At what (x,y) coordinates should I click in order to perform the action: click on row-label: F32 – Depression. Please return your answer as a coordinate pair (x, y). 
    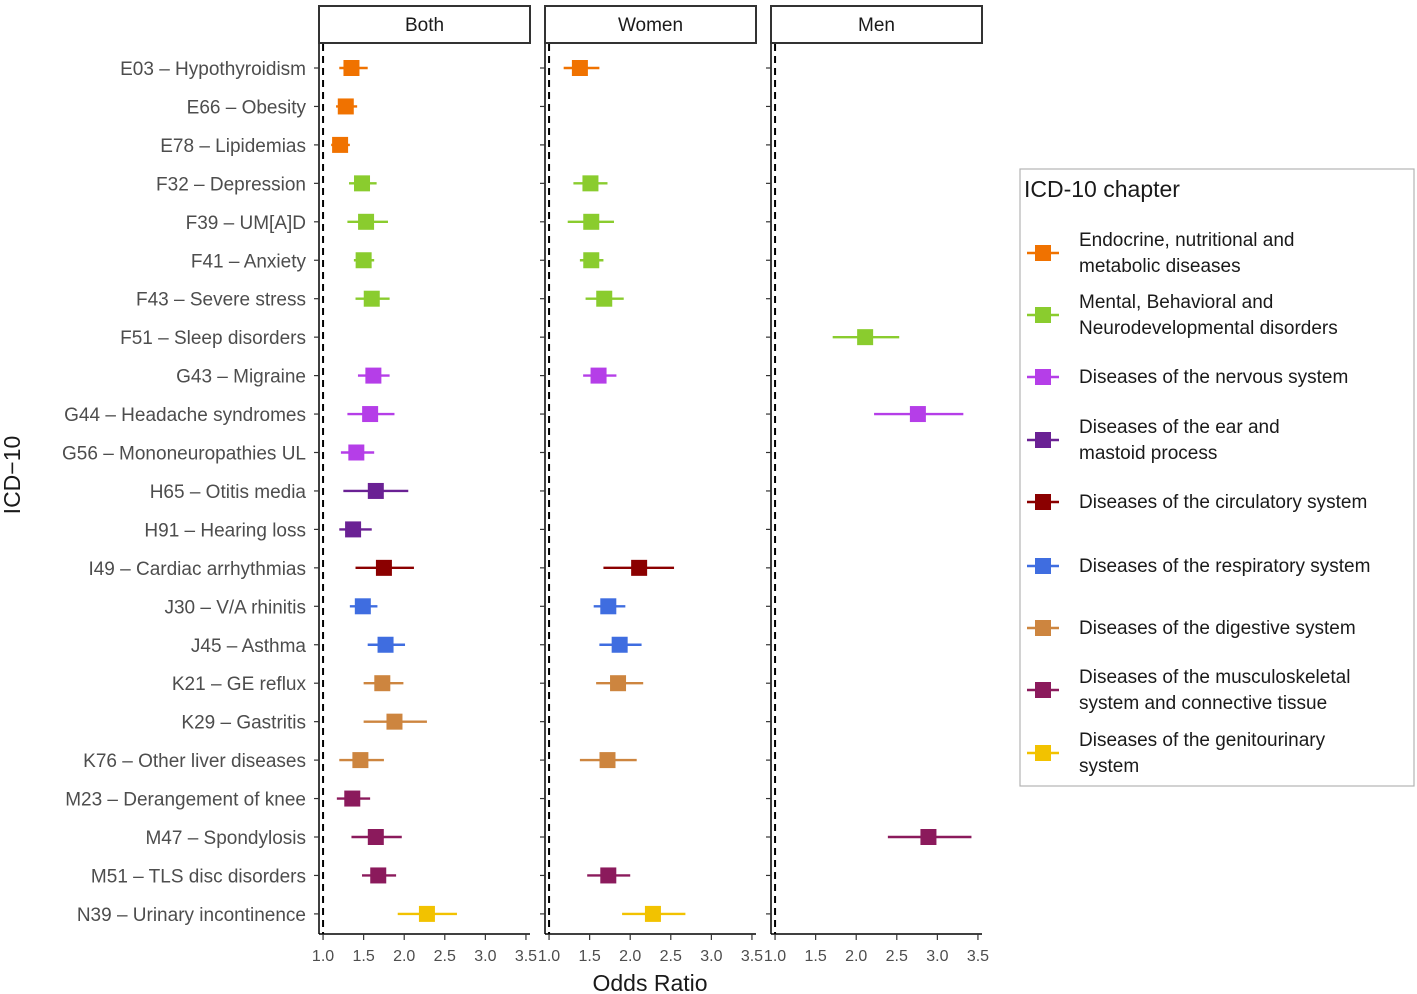
    Looking at the image, I should click on (231, 184).